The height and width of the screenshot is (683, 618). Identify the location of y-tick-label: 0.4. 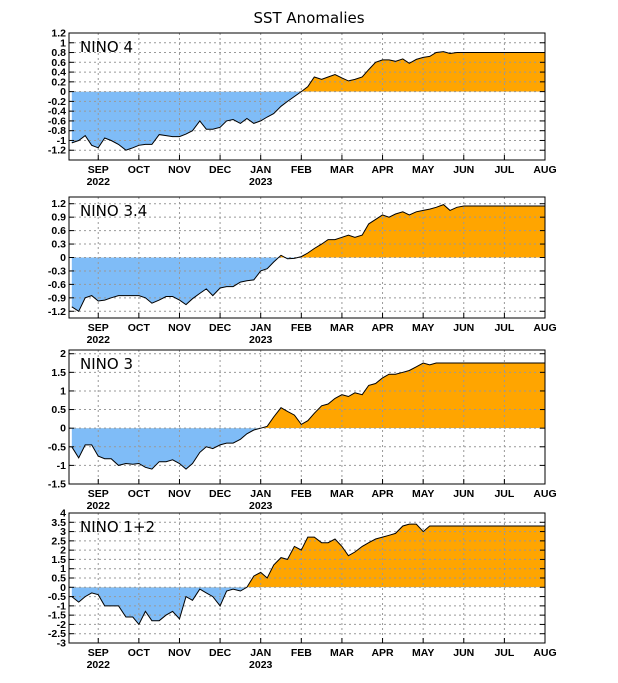
(58, 73).